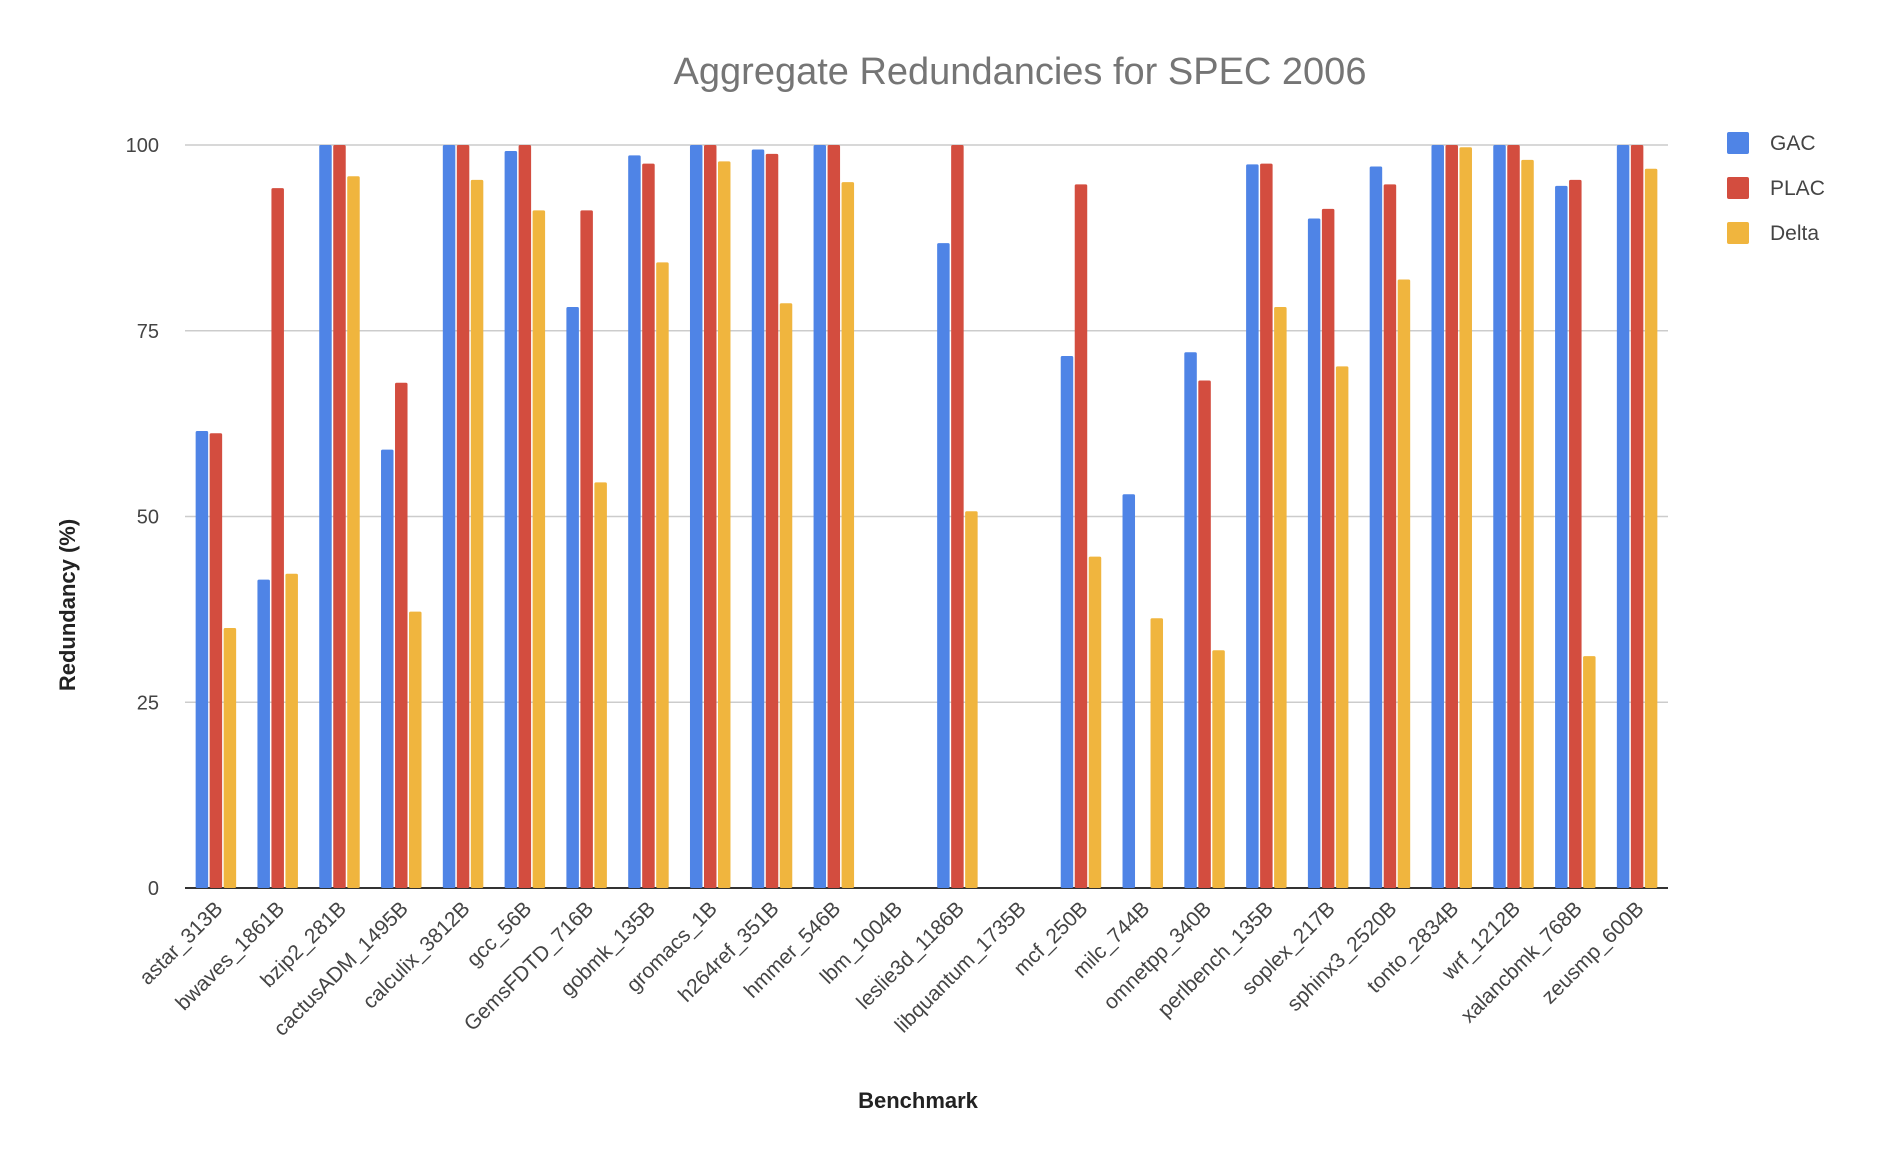  I want to click on bar-plac-wrf-1212b, so click(1513, 516).